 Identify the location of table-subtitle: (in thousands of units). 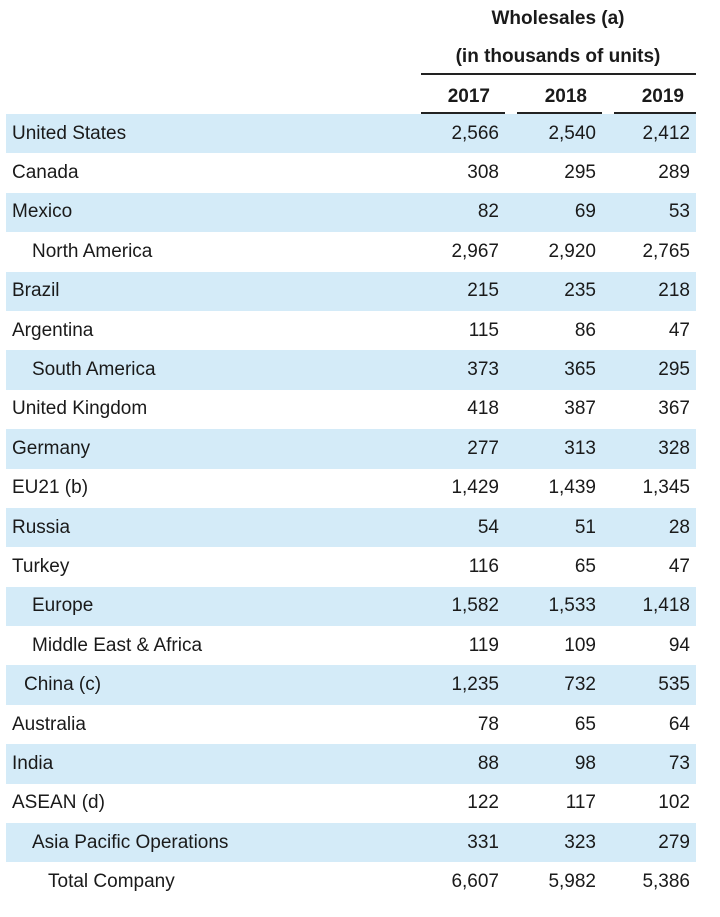
(558, 56).